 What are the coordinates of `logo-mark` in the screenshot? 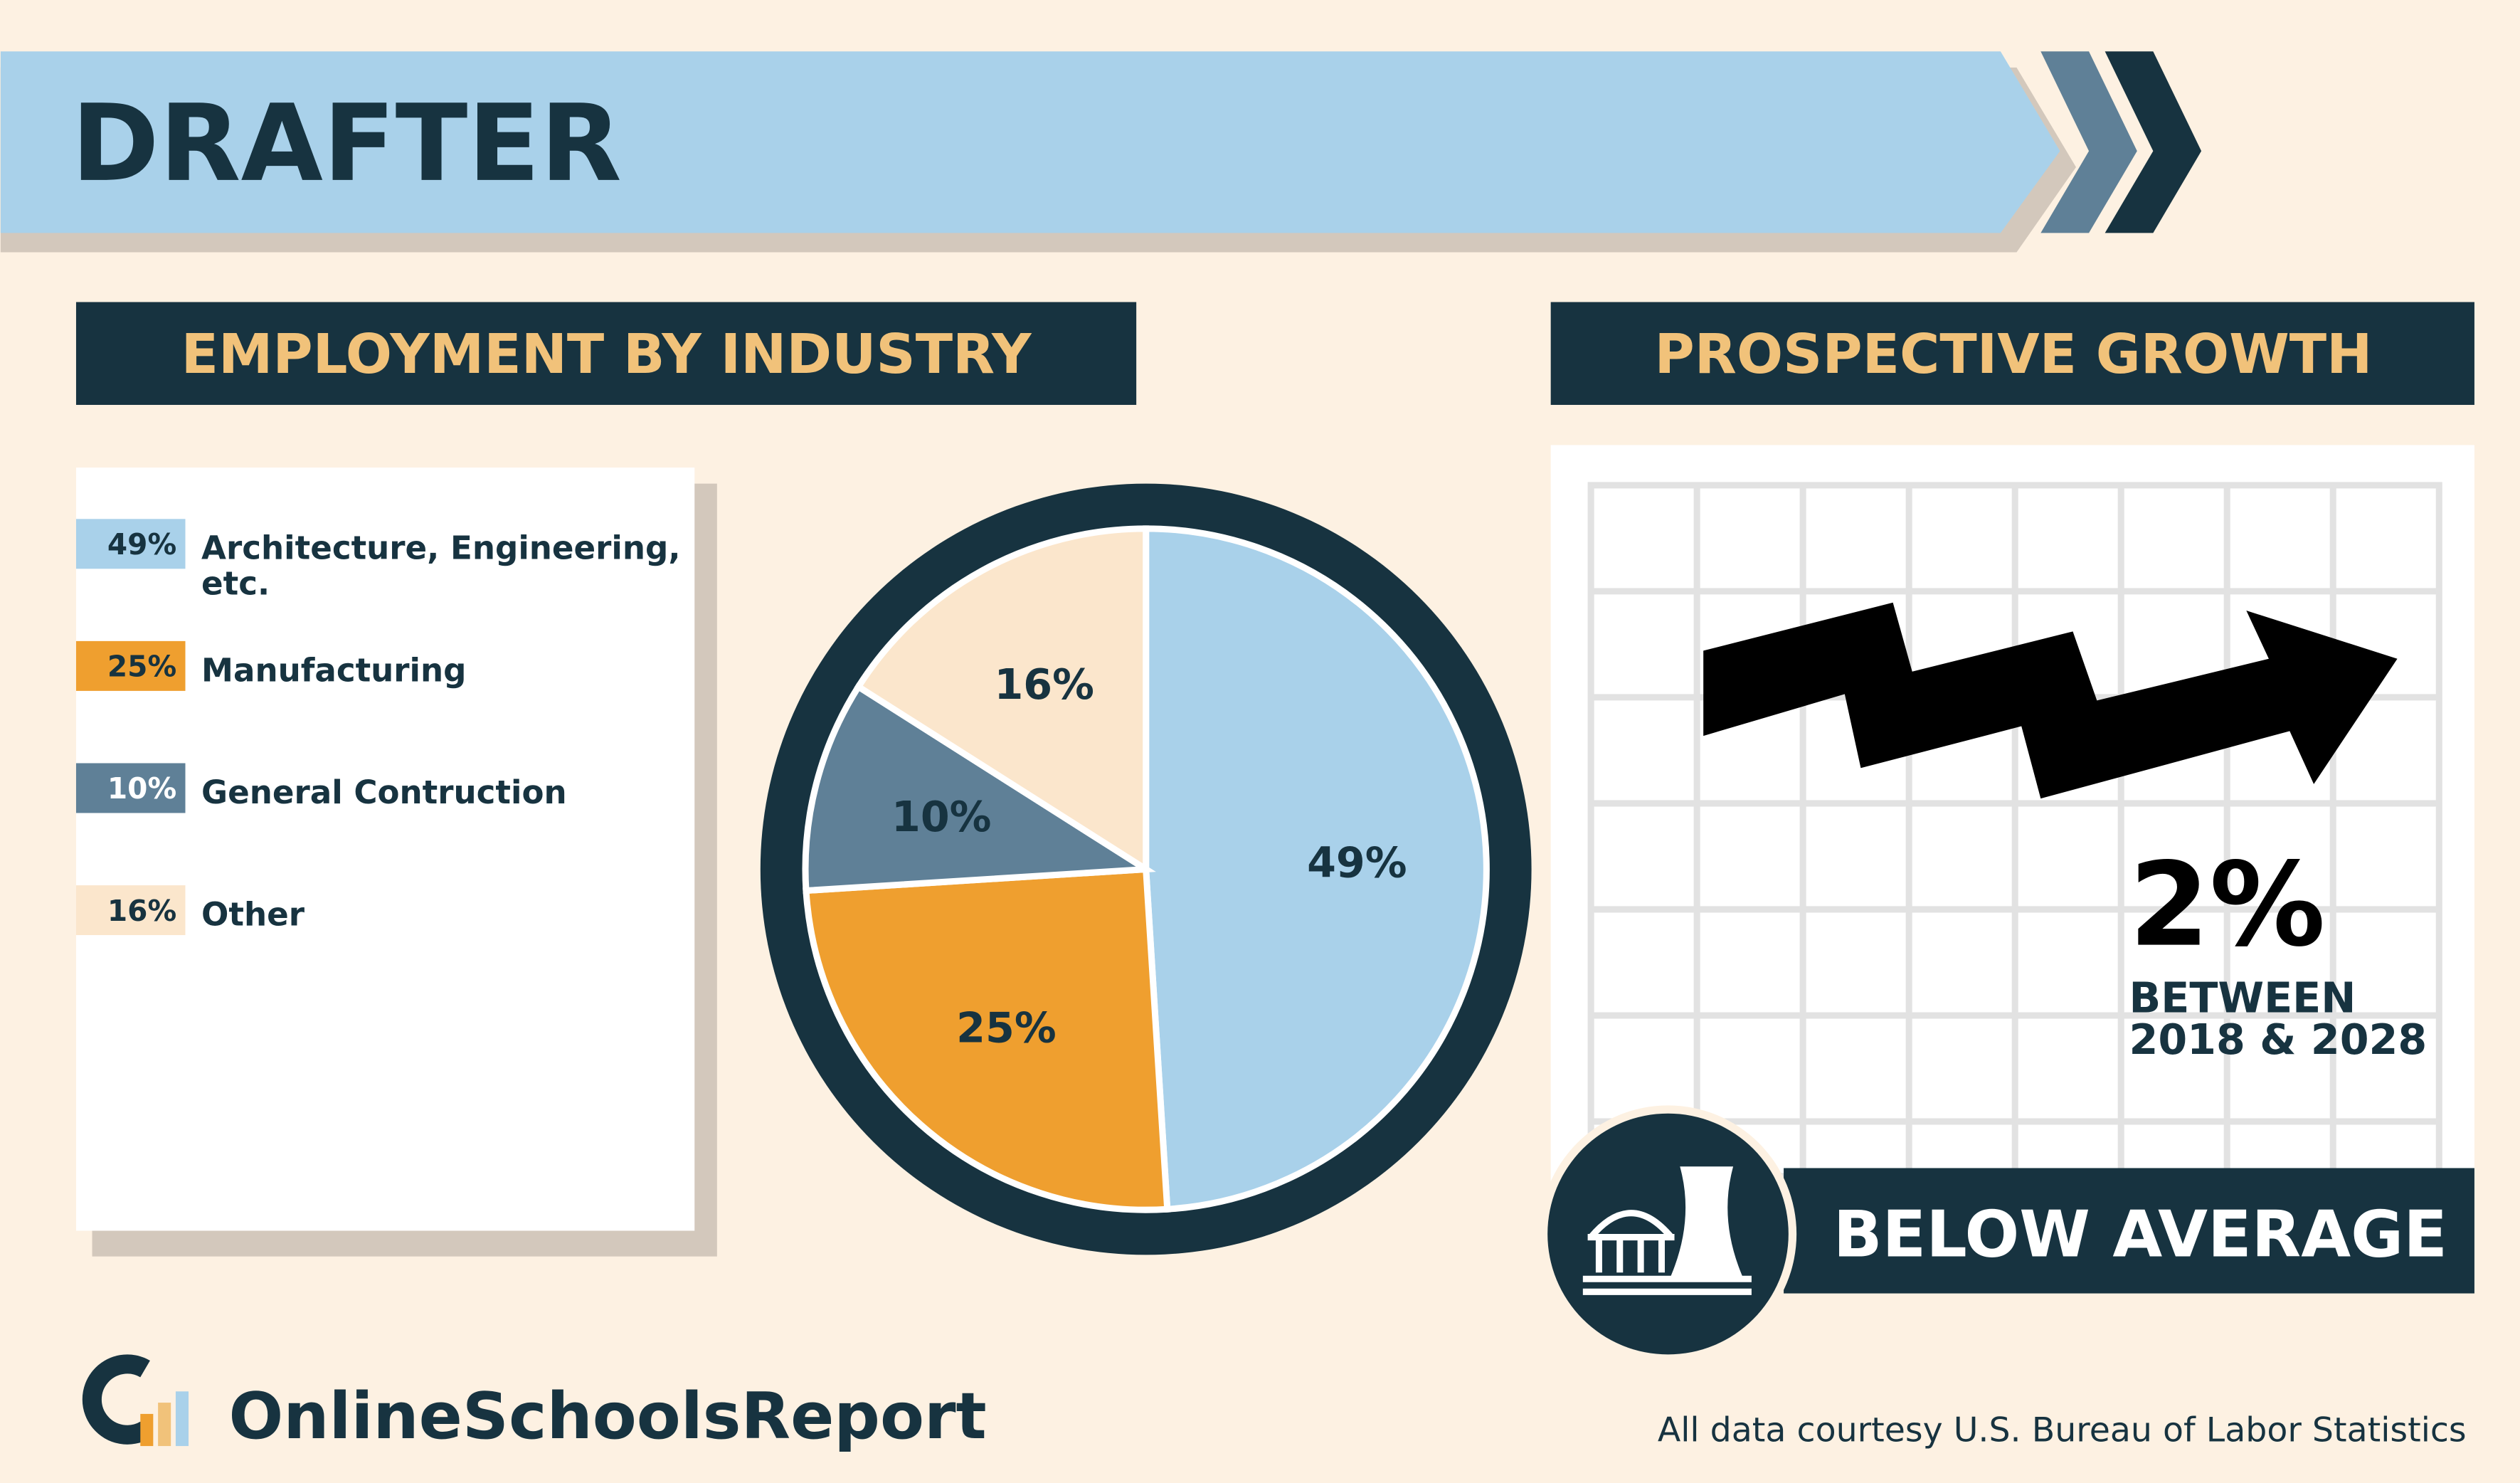 It's located at (116, 1400).